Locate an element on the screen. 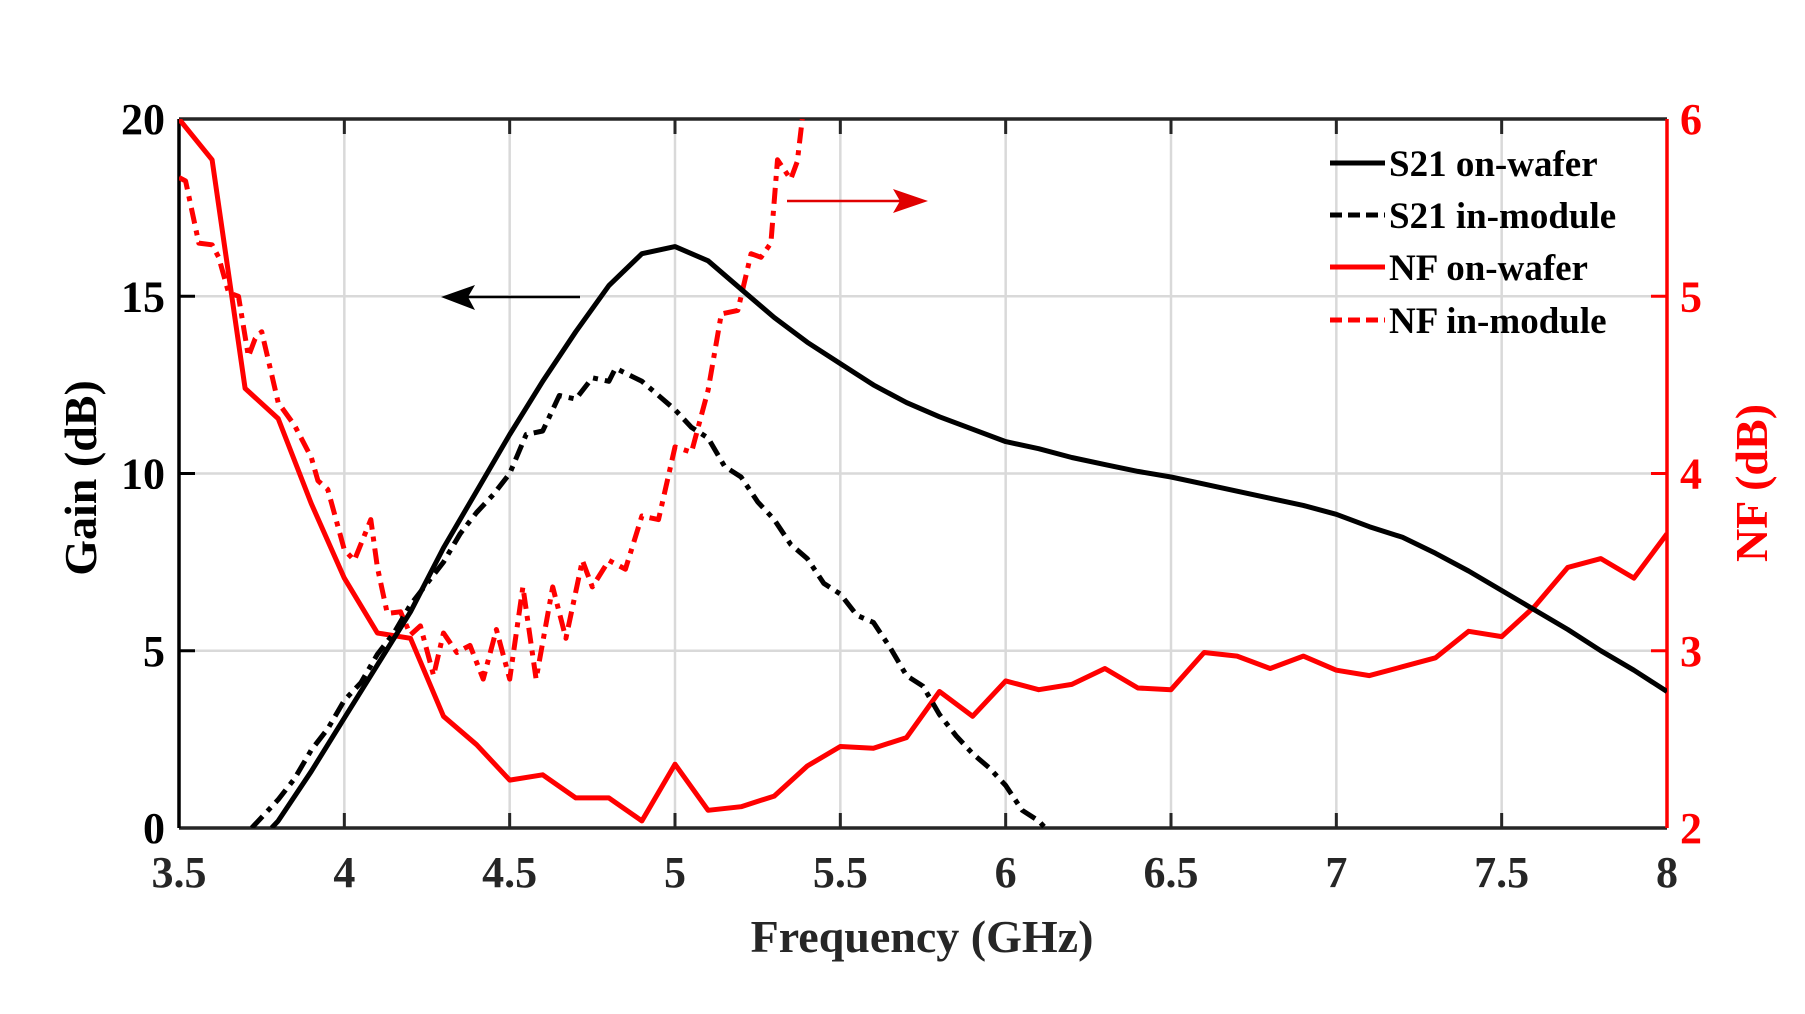 Image resolution: width=1805 pixels, height=1014 pixels. legend-label: S21 in-module is located at coordinates (1502, 216).